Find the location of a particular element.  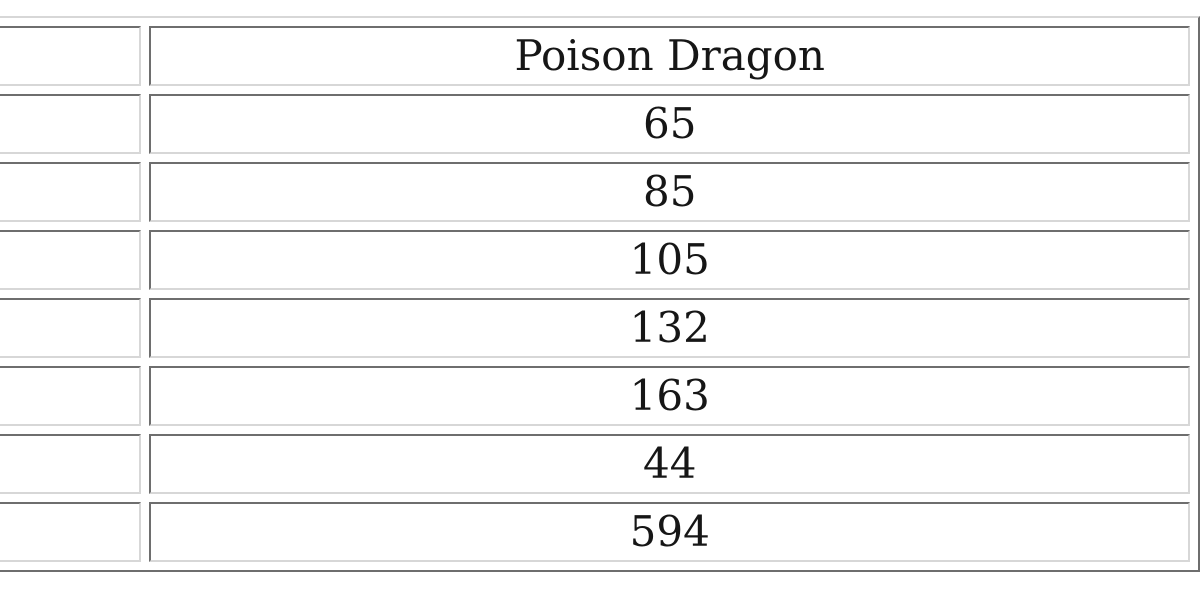

table-row: 65 is located at coordinates (595, 124).